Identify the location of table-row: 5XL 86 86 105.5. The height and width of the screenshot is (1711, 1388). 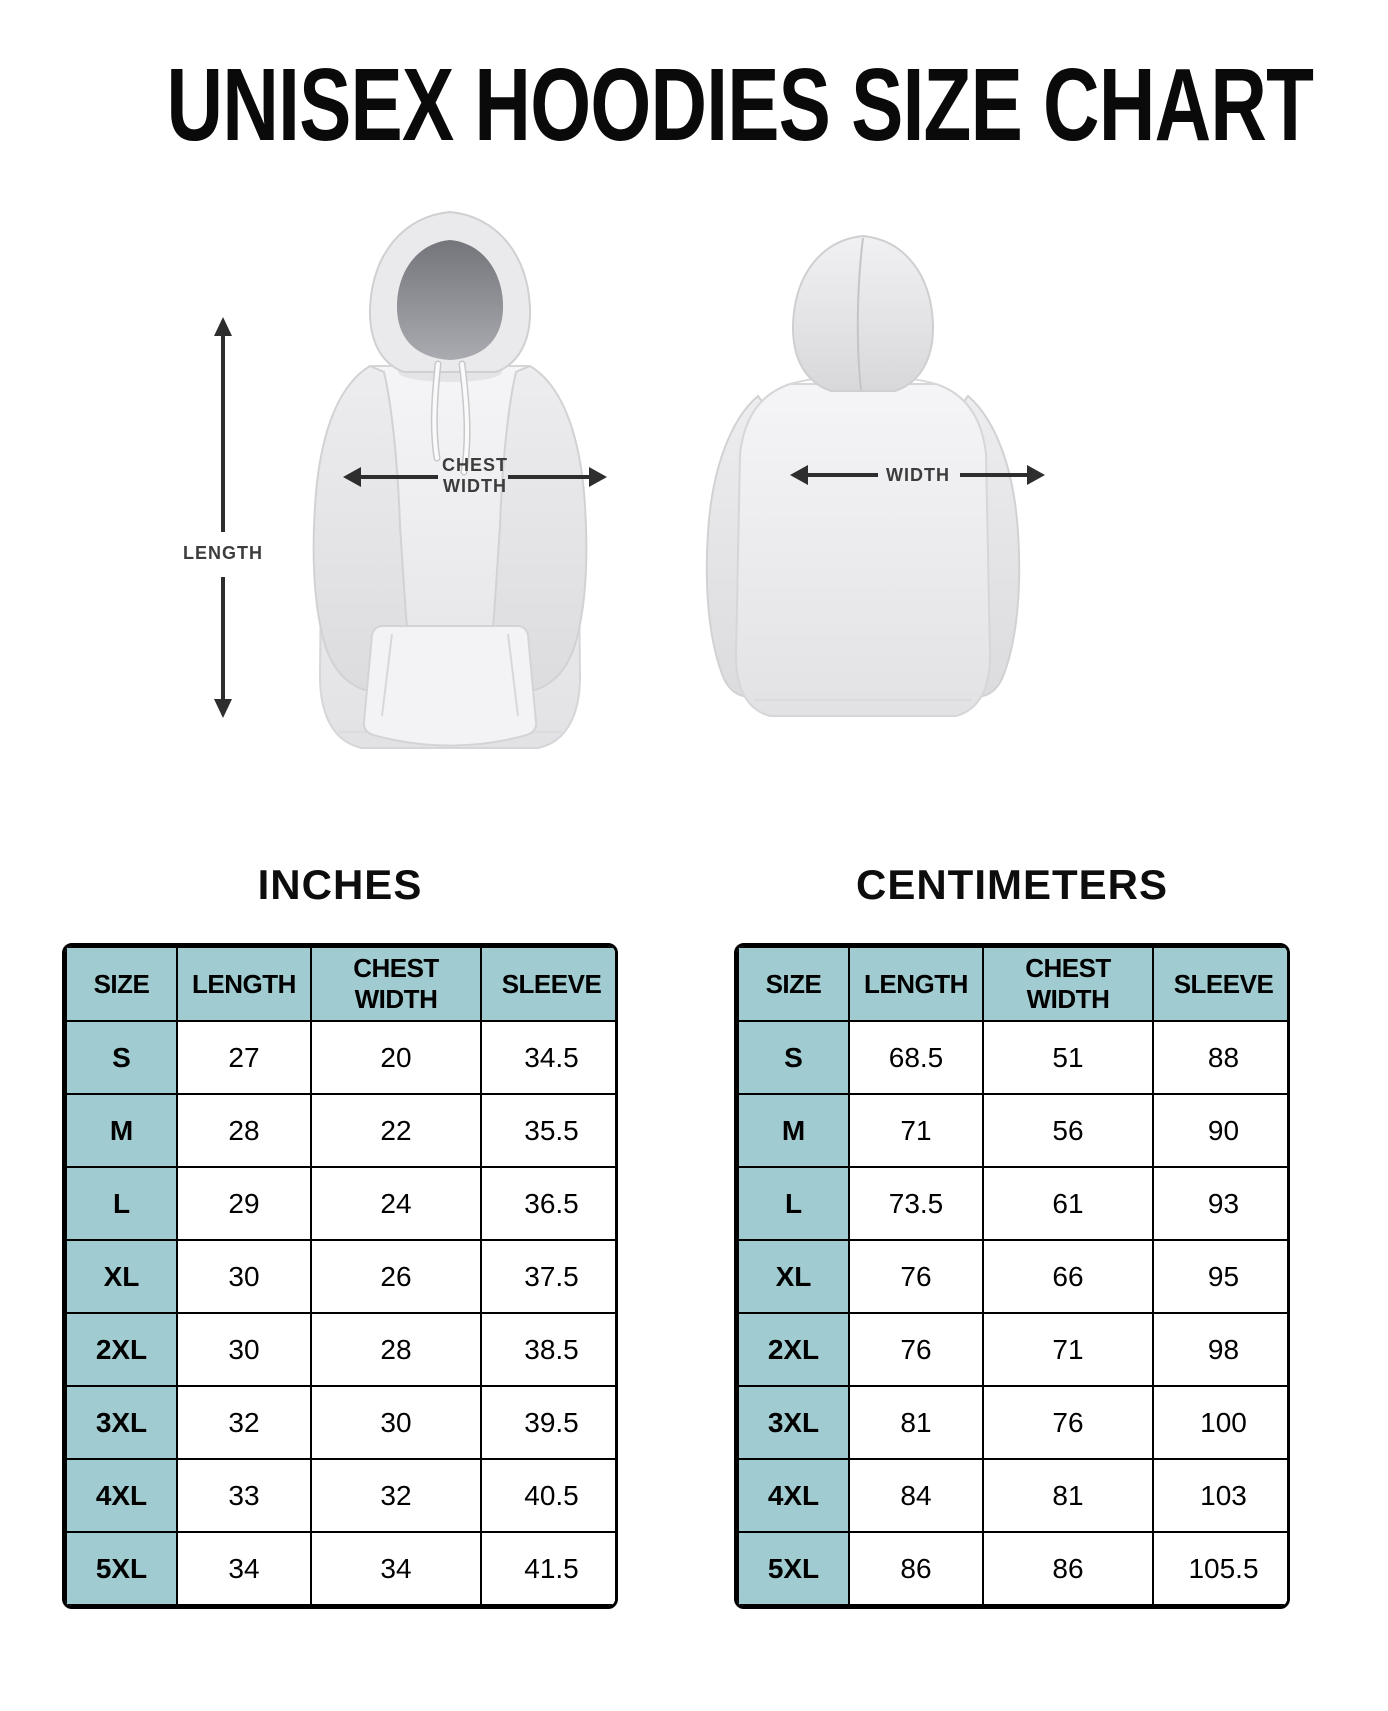
(1012, 1568).